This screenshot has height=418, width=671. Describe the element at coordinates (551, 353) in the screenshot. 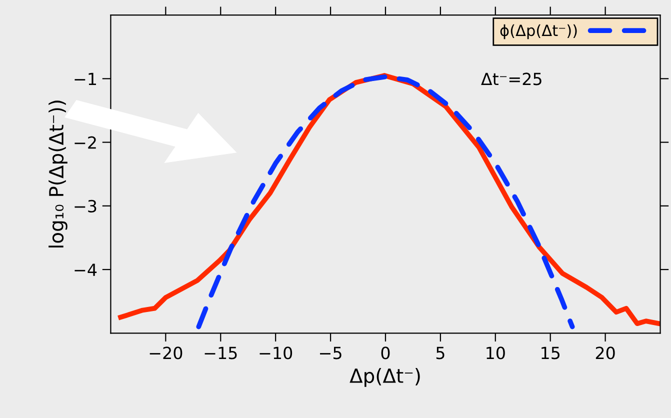

I see `x-tick-label: 15` at that location.